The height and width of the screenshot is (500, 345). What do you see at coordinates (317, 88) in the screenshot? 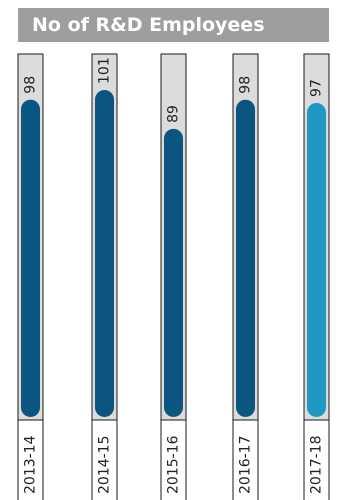
I see `value-label: 97` at bounding box center [317, 88].